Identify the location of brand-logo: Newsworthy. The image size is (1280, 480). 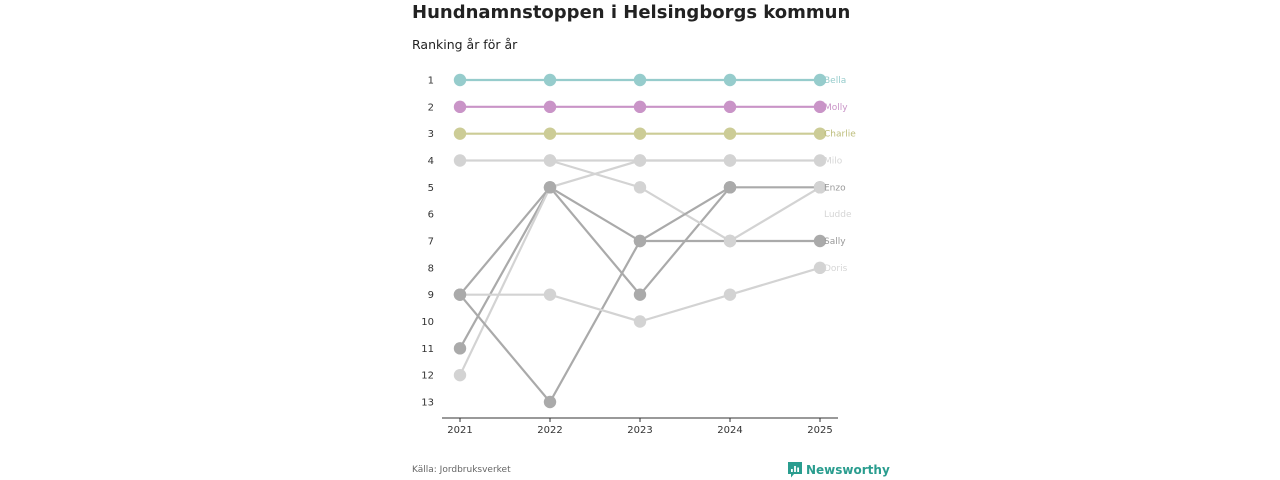
(839, 470).